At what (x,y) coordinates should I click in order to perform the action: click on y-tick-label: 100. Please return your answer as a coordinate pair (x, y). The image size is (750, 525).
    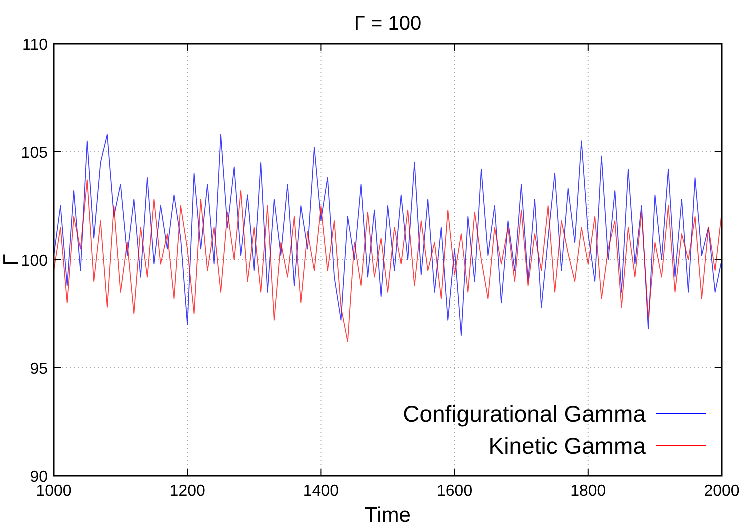
    Looking at the image, I should click on (34, 261).